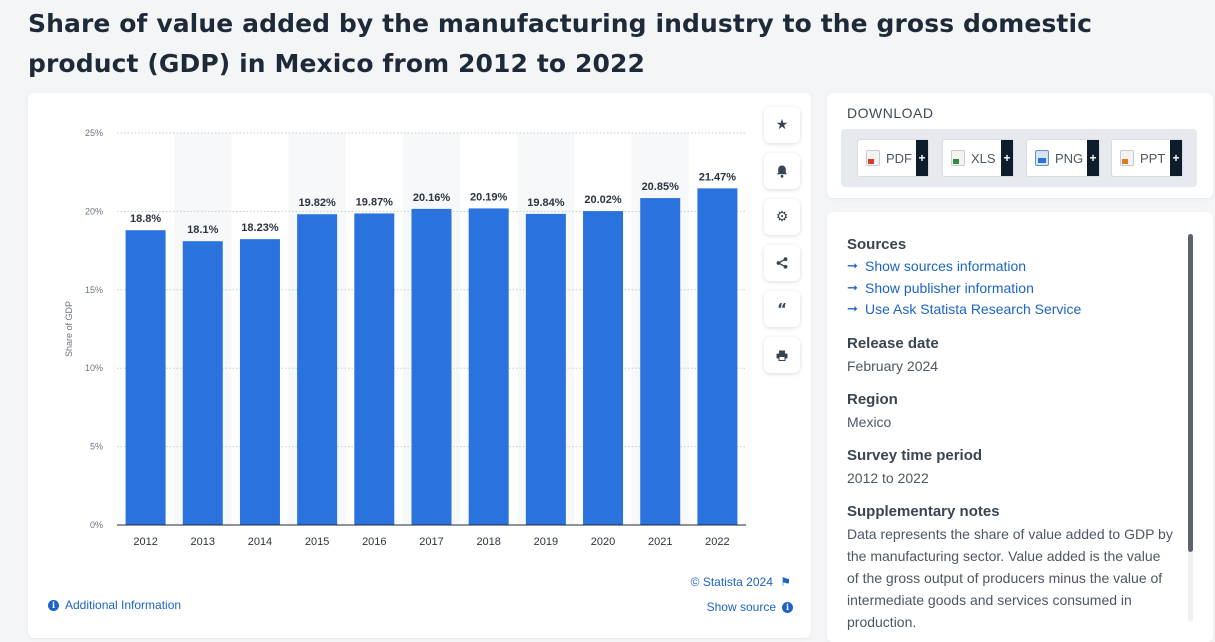 The height and width of the screenshot is (642, 1215). I want to click on y-tick-label: 25%, so click(94, 133).